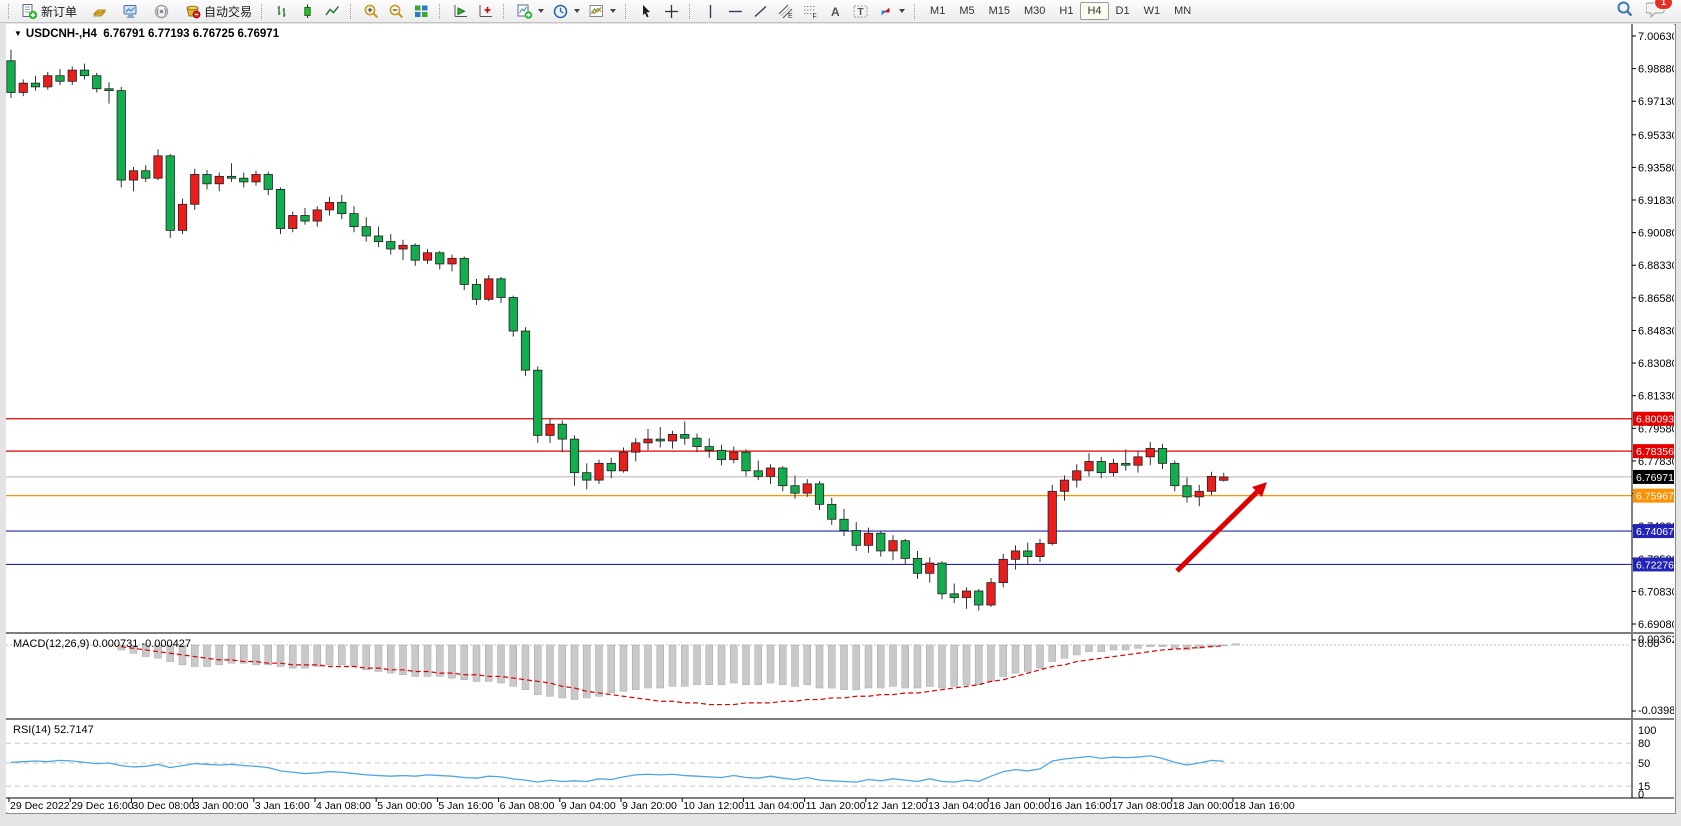  What do you see at coordinates (1152, 11) in the screenshot?
I see `timeframe-button-W1: W1` at bounding box center [1152, 11].